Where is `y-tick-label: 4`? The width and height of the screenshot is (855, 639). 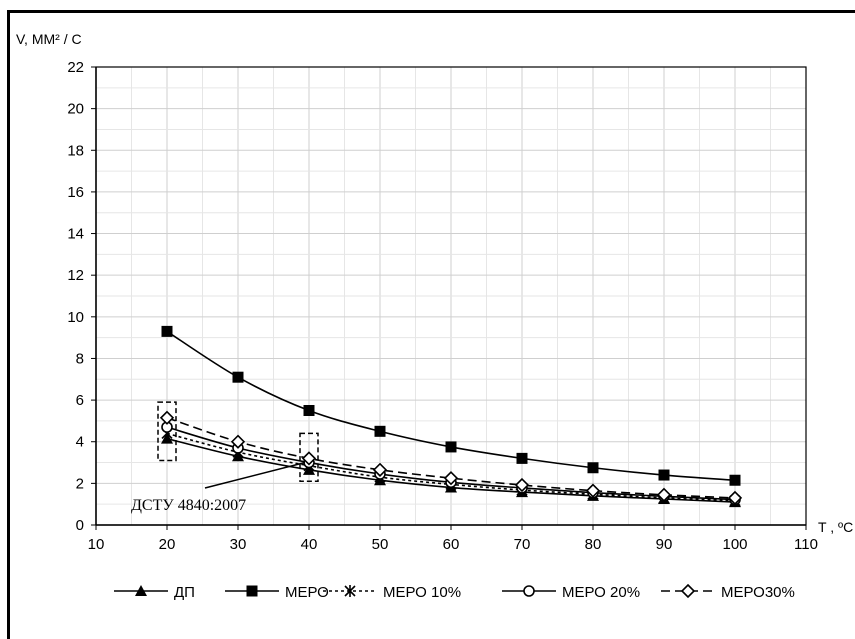
y-tick-label: 4 is located at coordinates (80, 442).